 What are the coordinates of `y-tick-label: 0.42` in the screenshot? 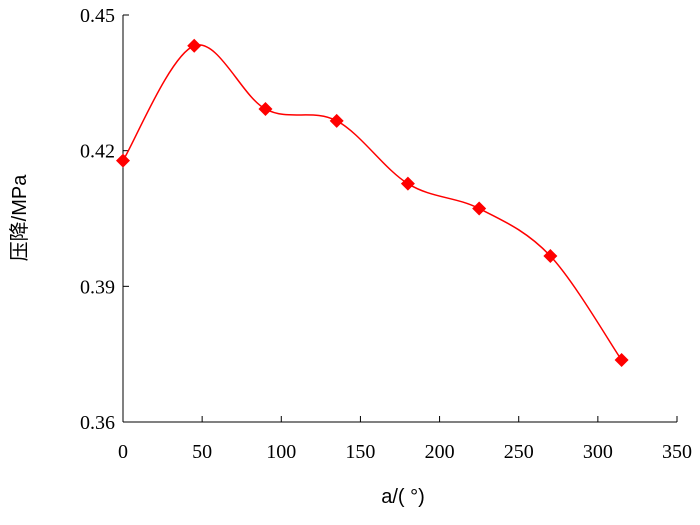 It's located at (97, 152).